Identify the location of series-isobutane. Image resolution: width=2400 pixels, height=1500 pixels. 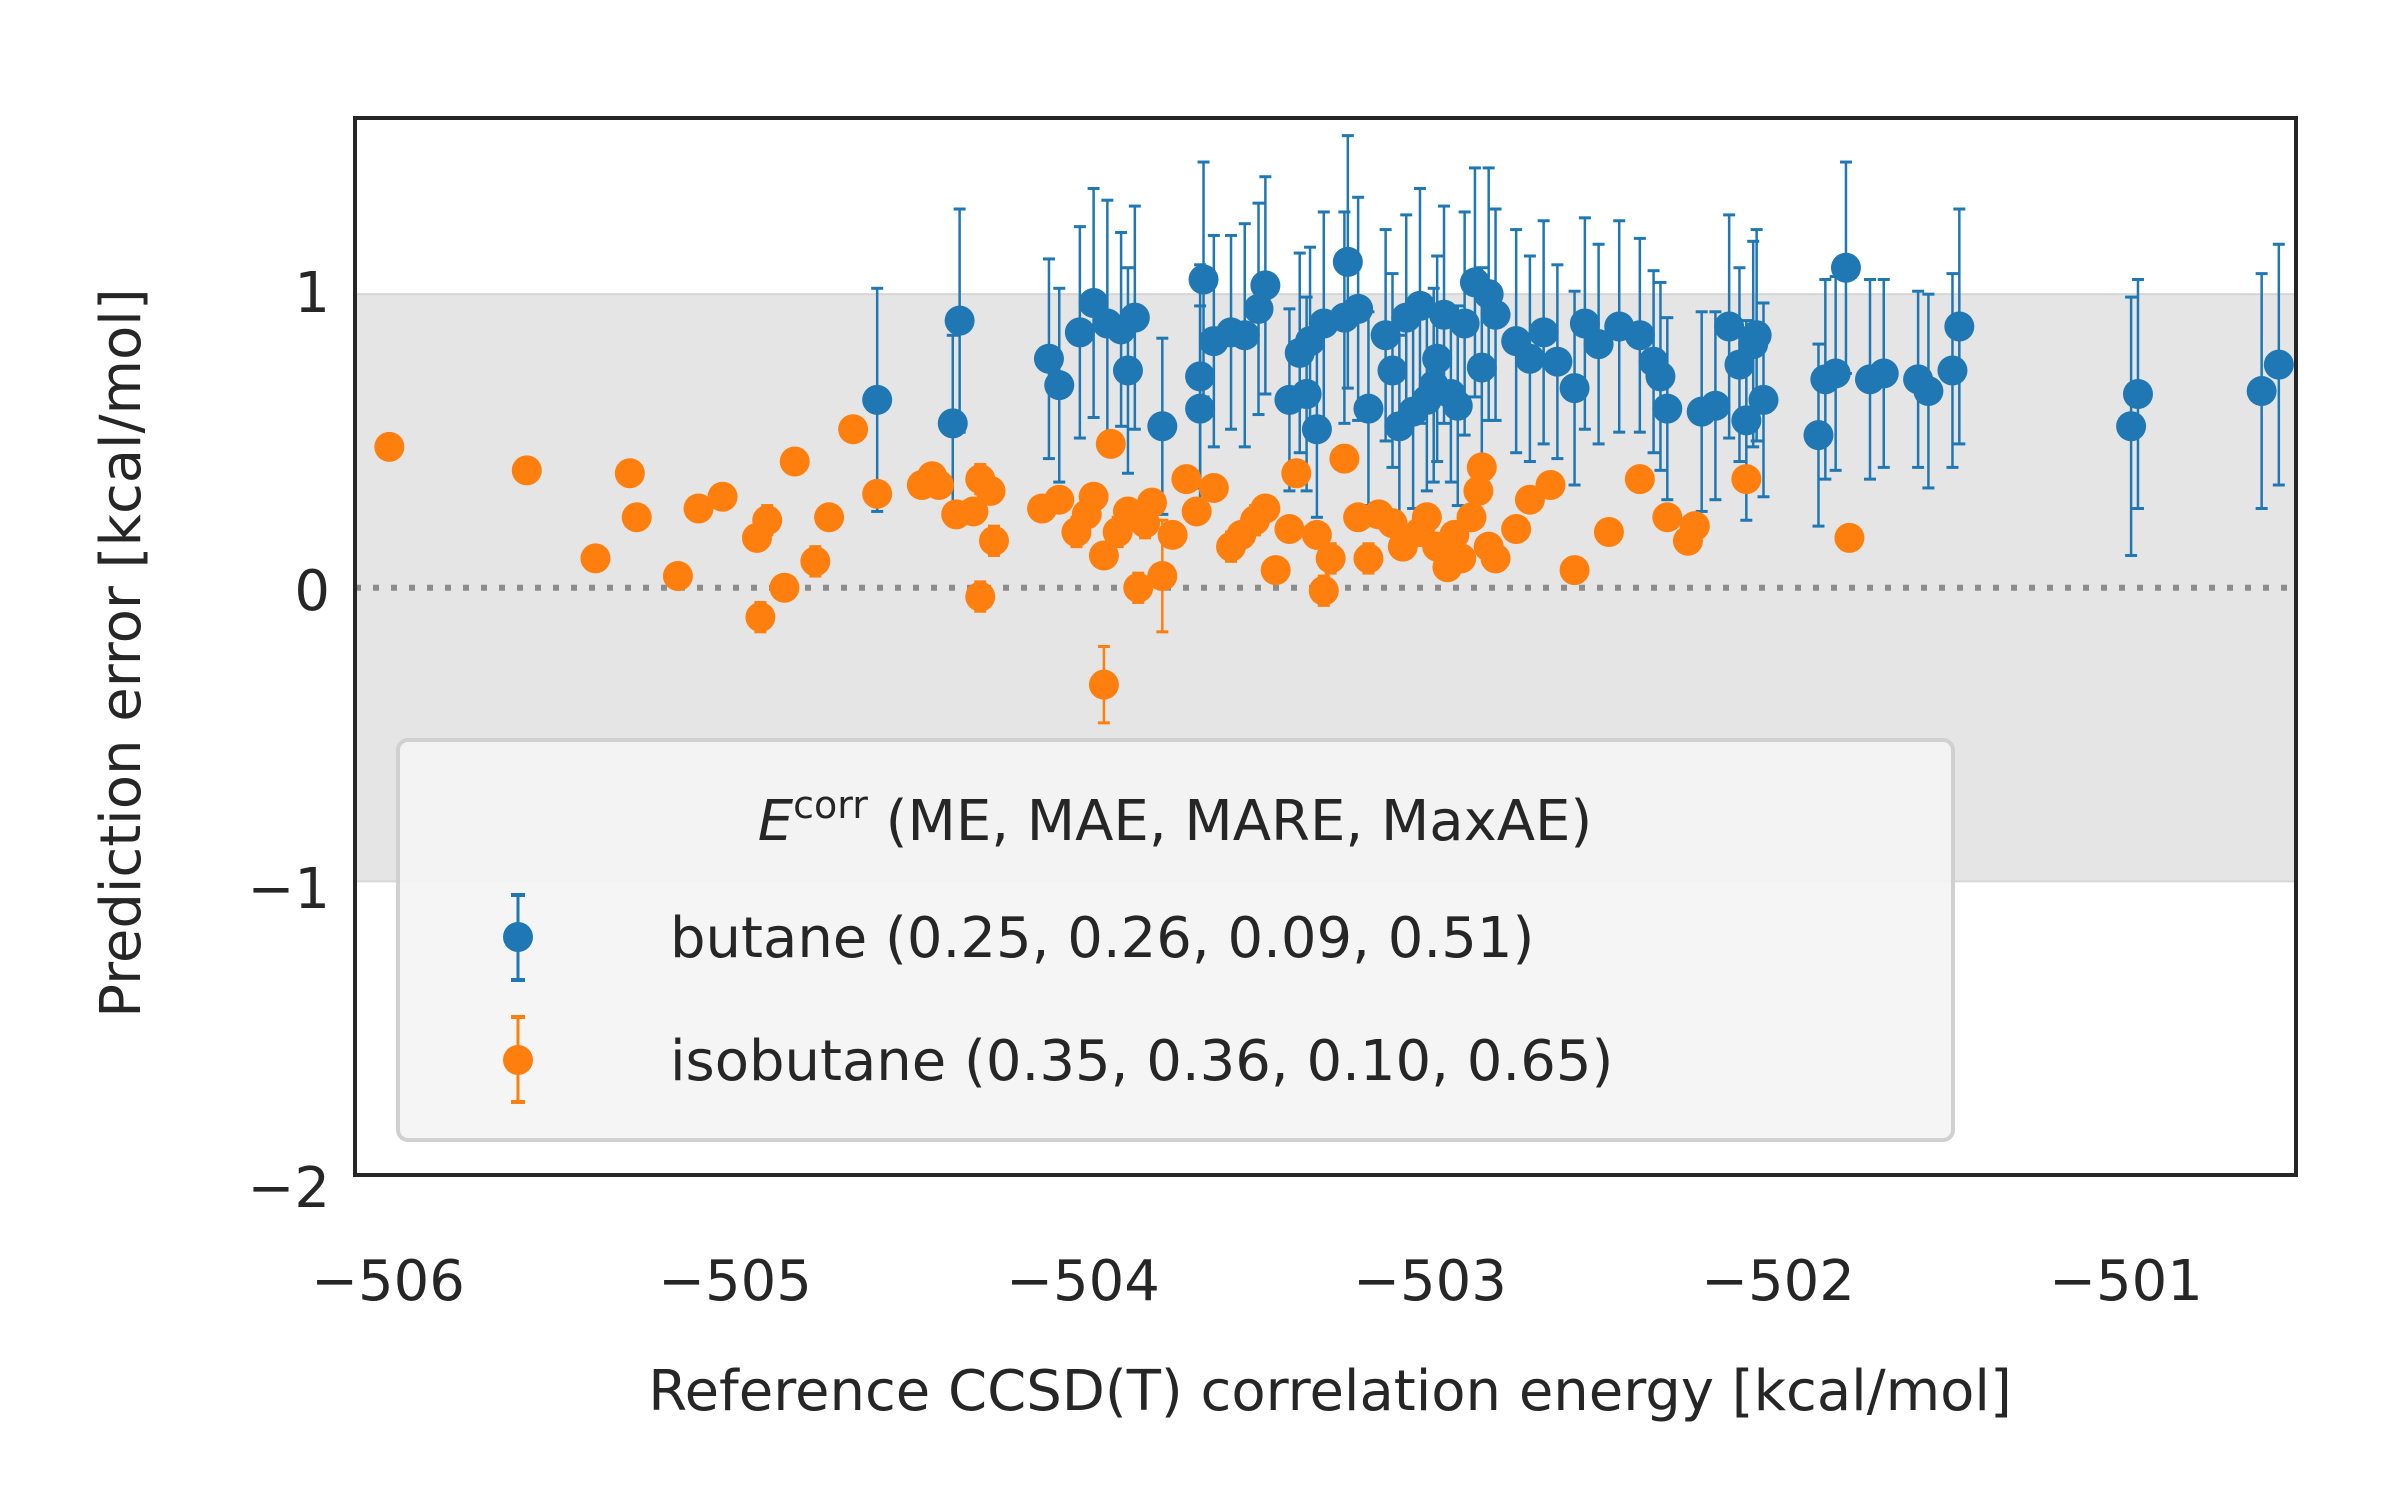
(1119, 569).